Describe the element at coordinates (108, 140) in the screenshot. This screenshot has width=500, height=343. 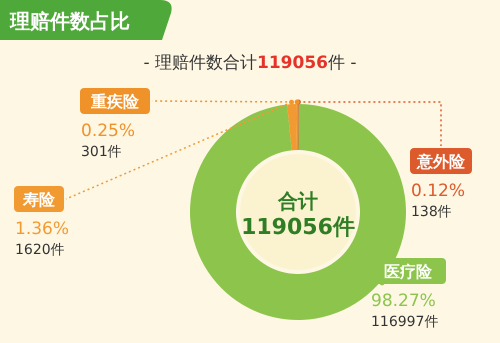
I see `data-label: 0.25% 301件` at that location.